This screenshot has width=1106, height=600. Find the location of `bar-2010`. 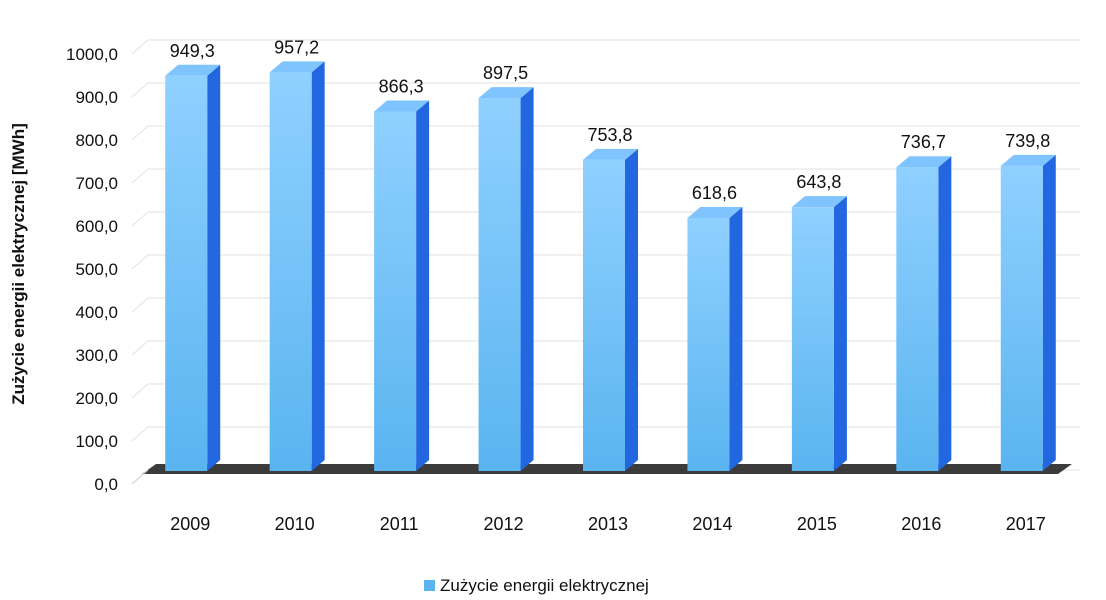

bar-2010 is located at coordinates (297, 266).